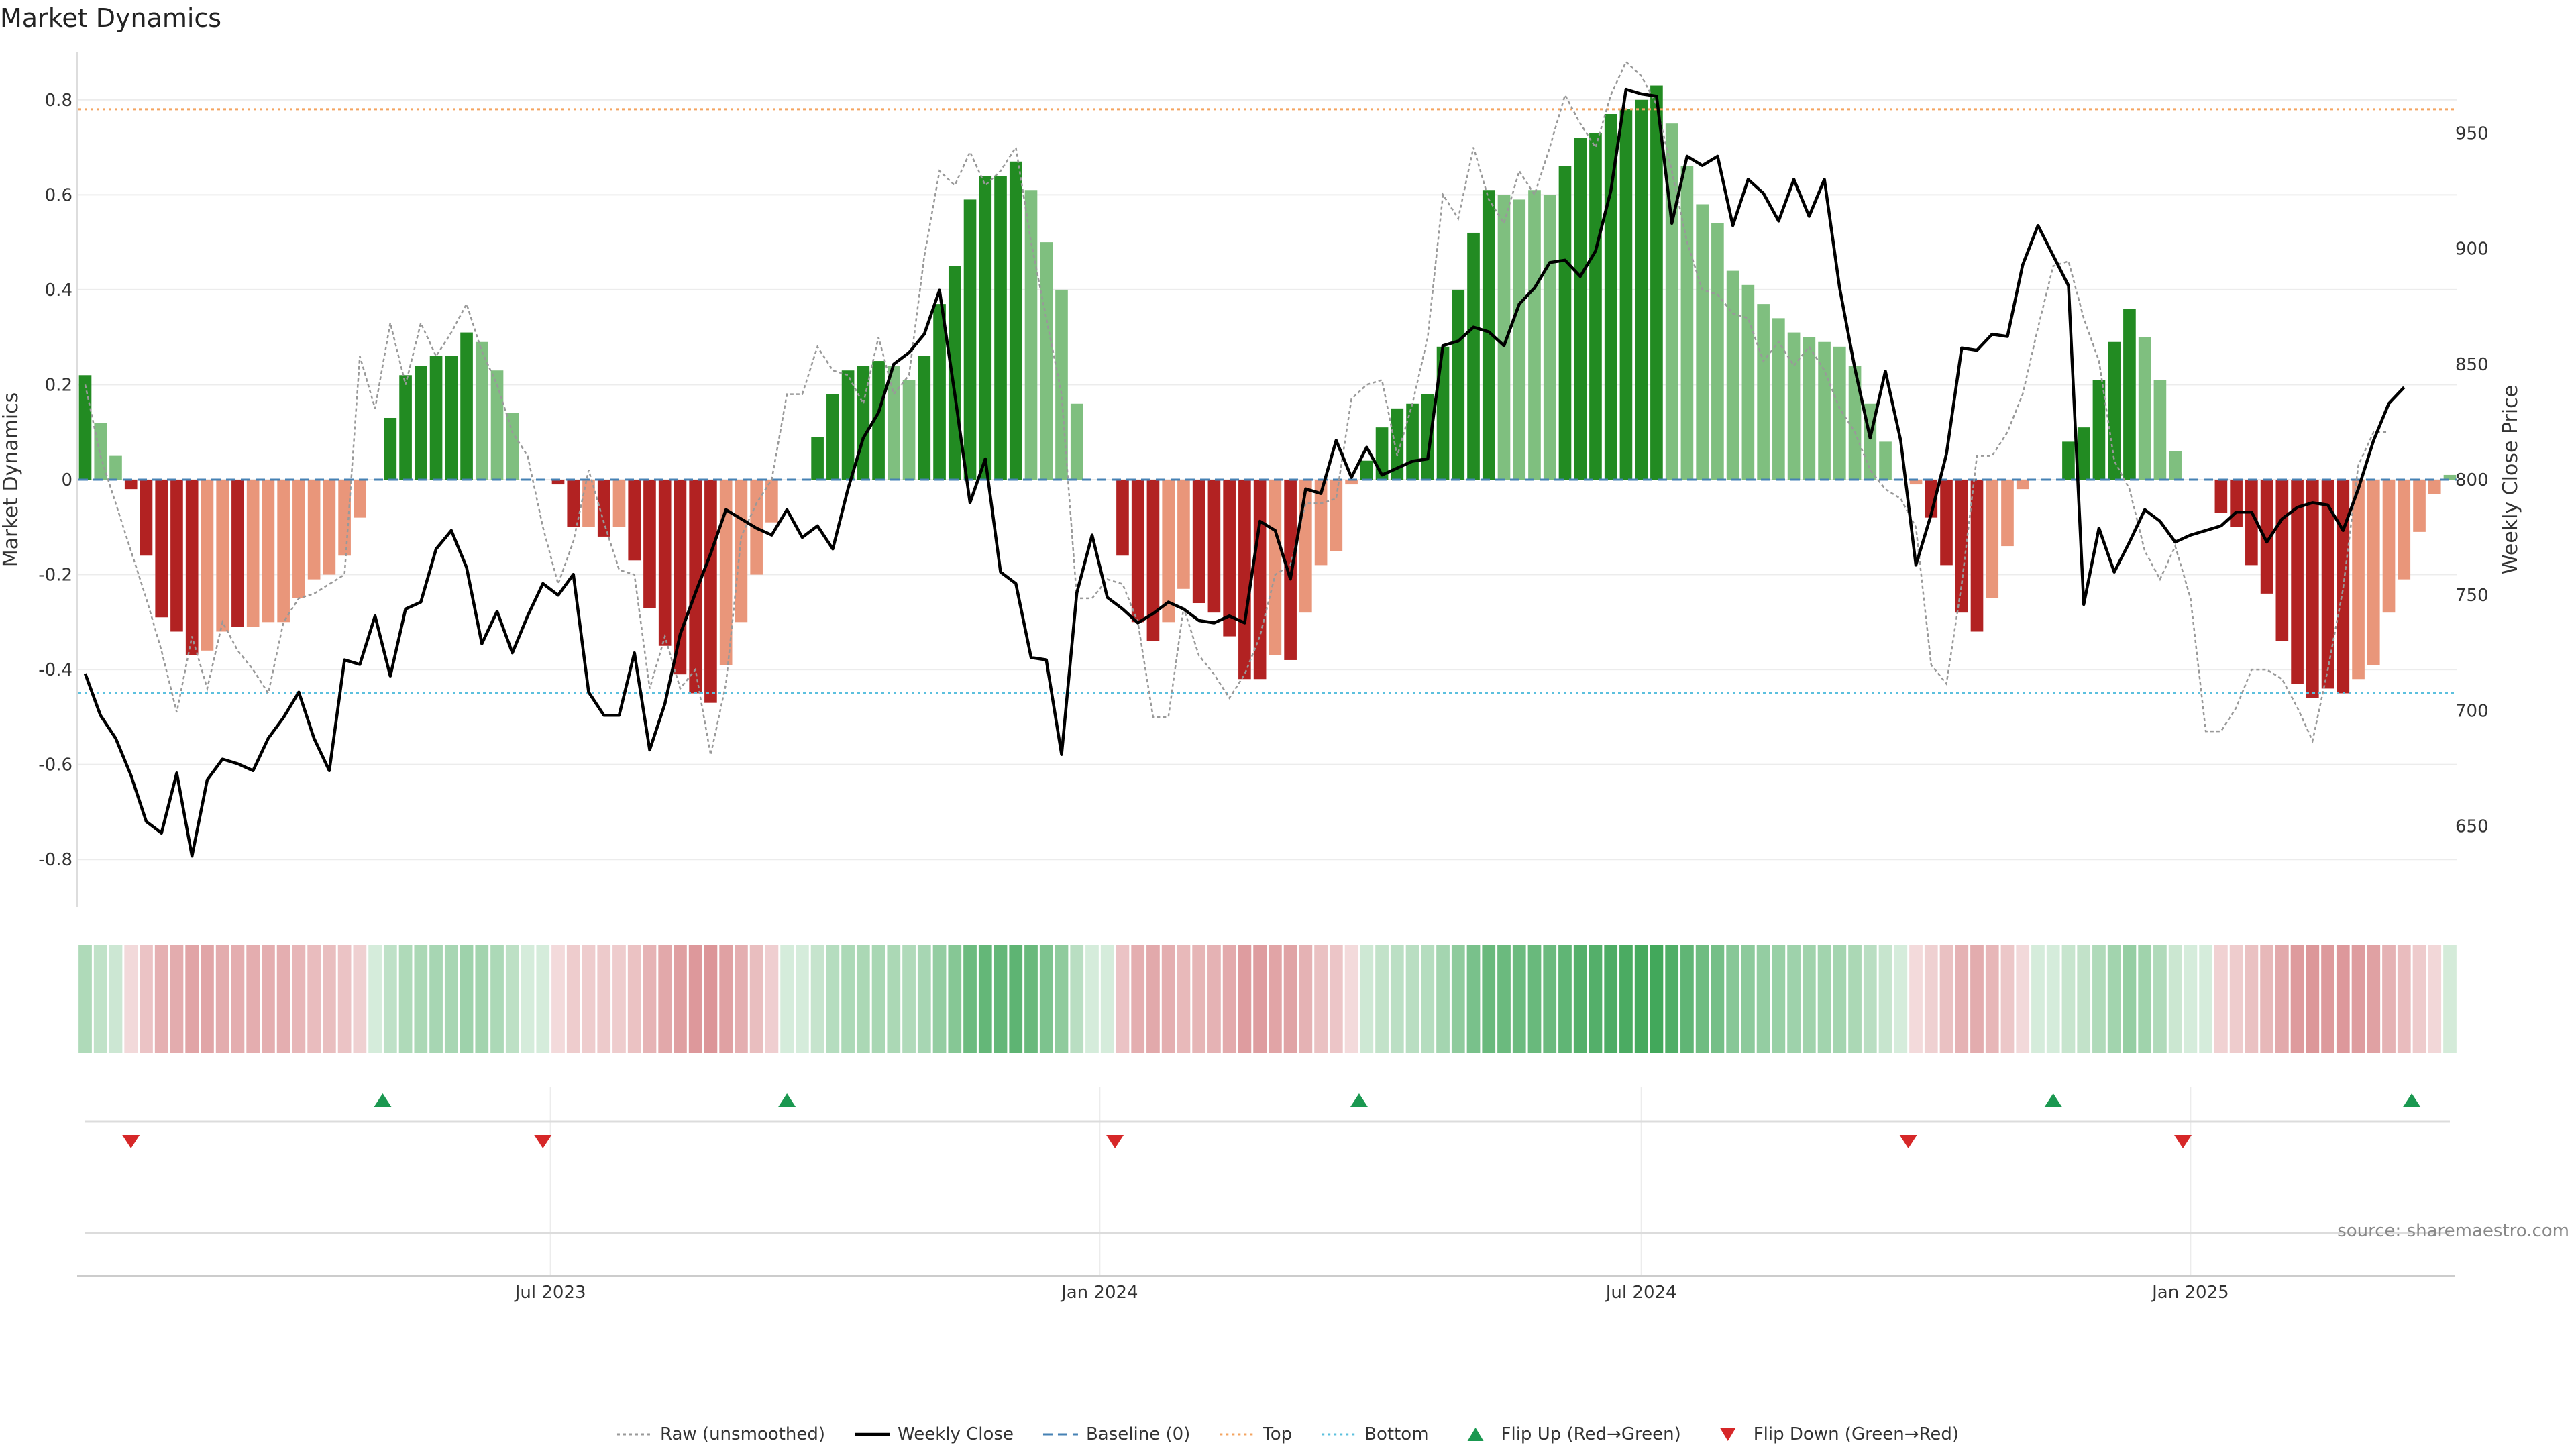 The image size is (2576, 1449). Describe the element at coordinates (1267, 1181) in the screenshot. I see `flip-markers-panel` at that location.